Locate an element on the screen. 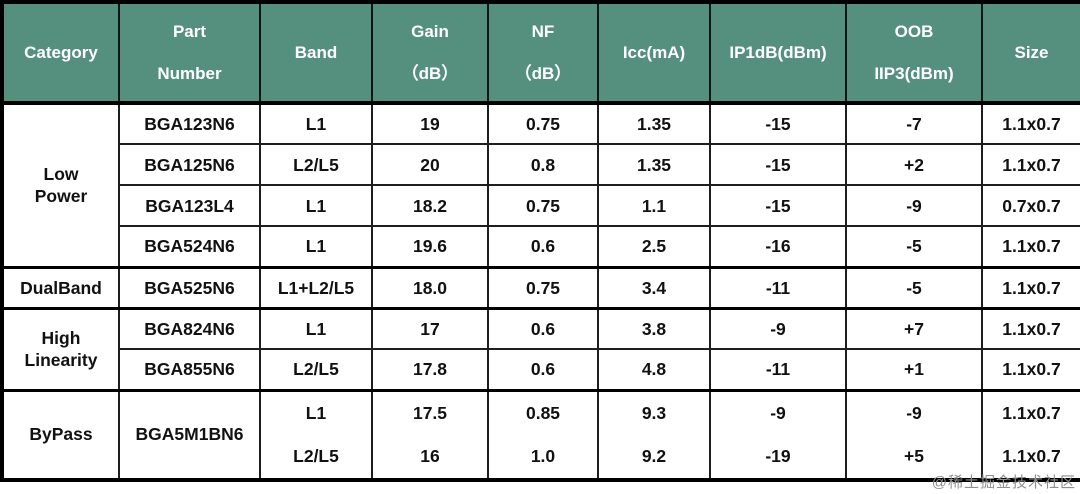 Image resolution: width=1080 pixels, height=494 pixels. table-row: BGA524N6 L1 19.6 0.6 2.5 -16 -5 1.1x0.7 is located at coordinates (541, 246).